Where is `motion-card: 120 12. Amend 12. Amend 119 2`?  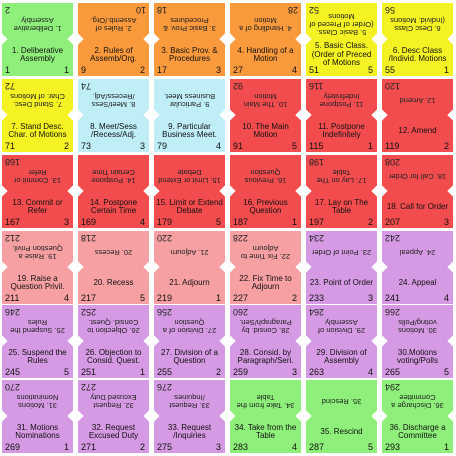
motion-card: 120 12. Amend 12. Amend 119 2 is located at coordinates (417, 115).